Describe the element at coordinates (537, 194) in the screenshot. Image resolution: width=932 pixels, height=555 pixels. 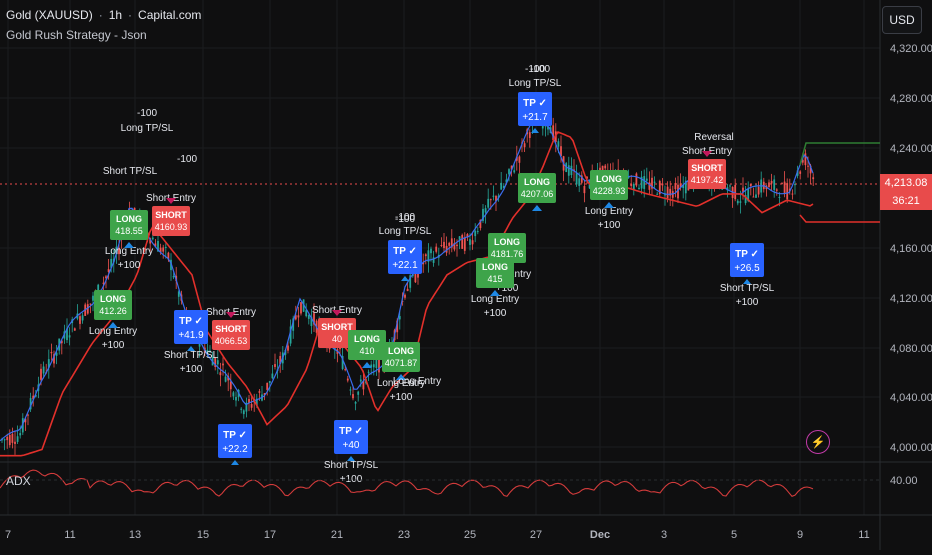
I see `signal-value: 4207.06` at that location.